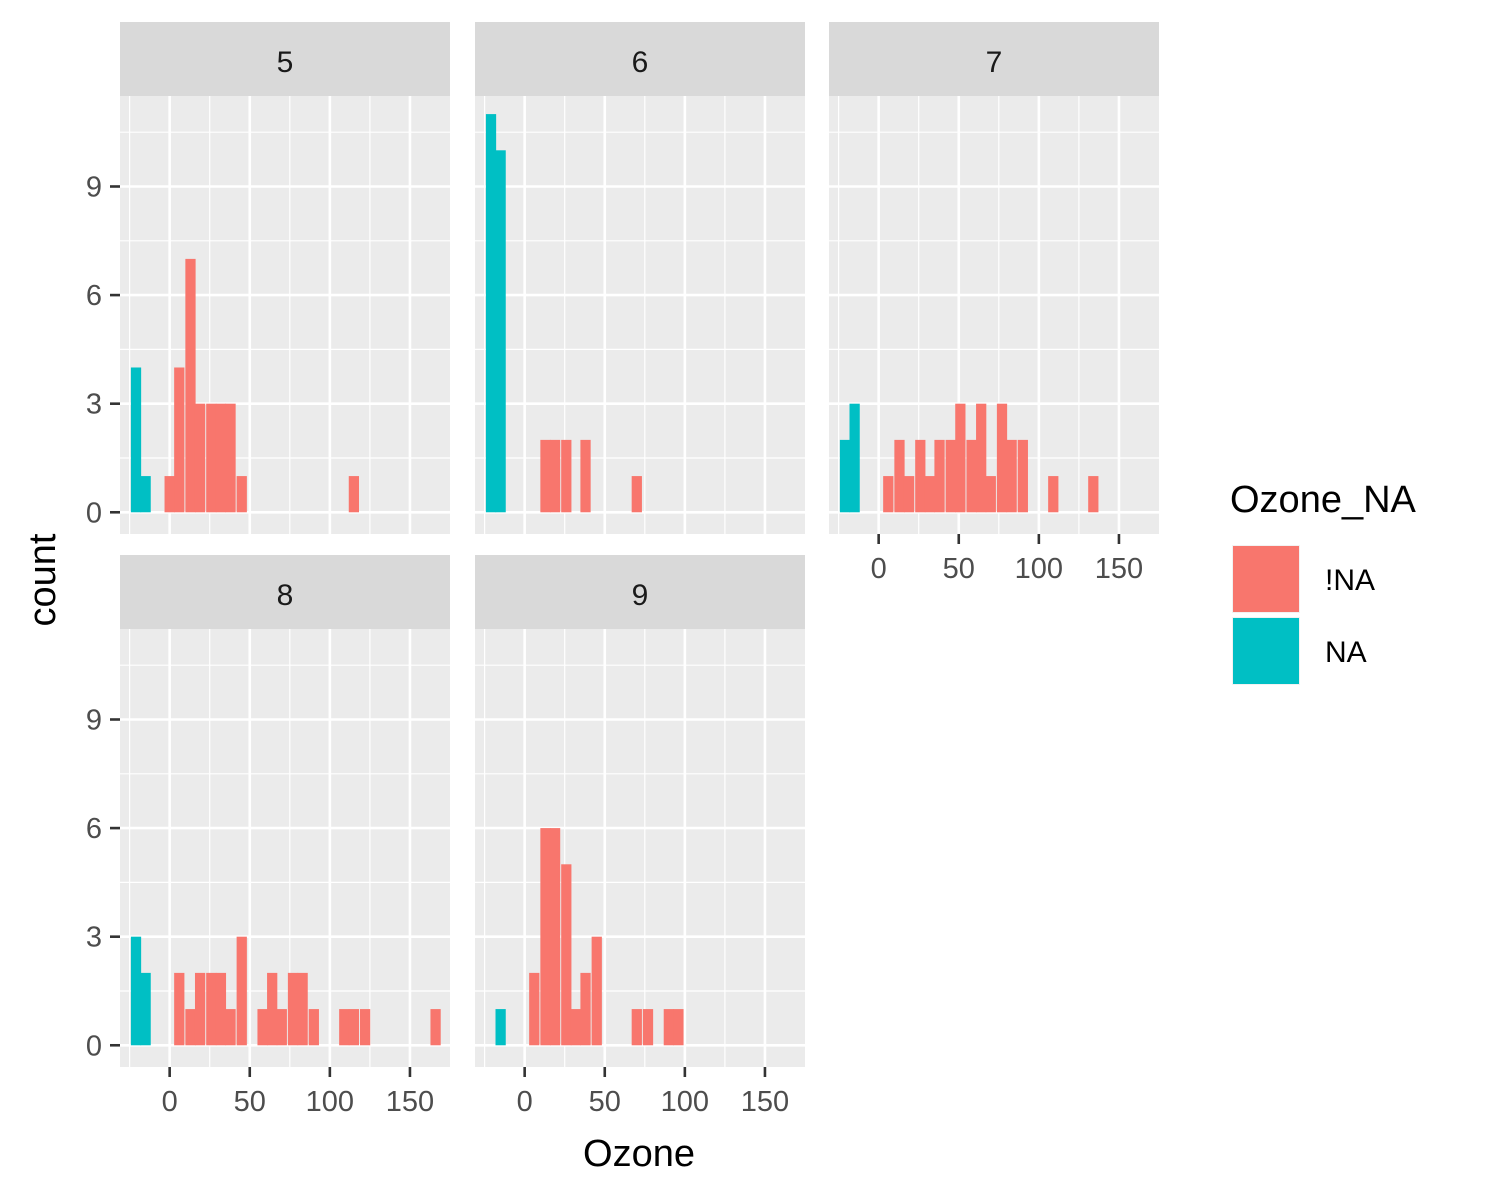 Image resolution: width=1500 pixels, height=1200 pixels. I want to click on facet-strip-label: 5, so click(285, 62).